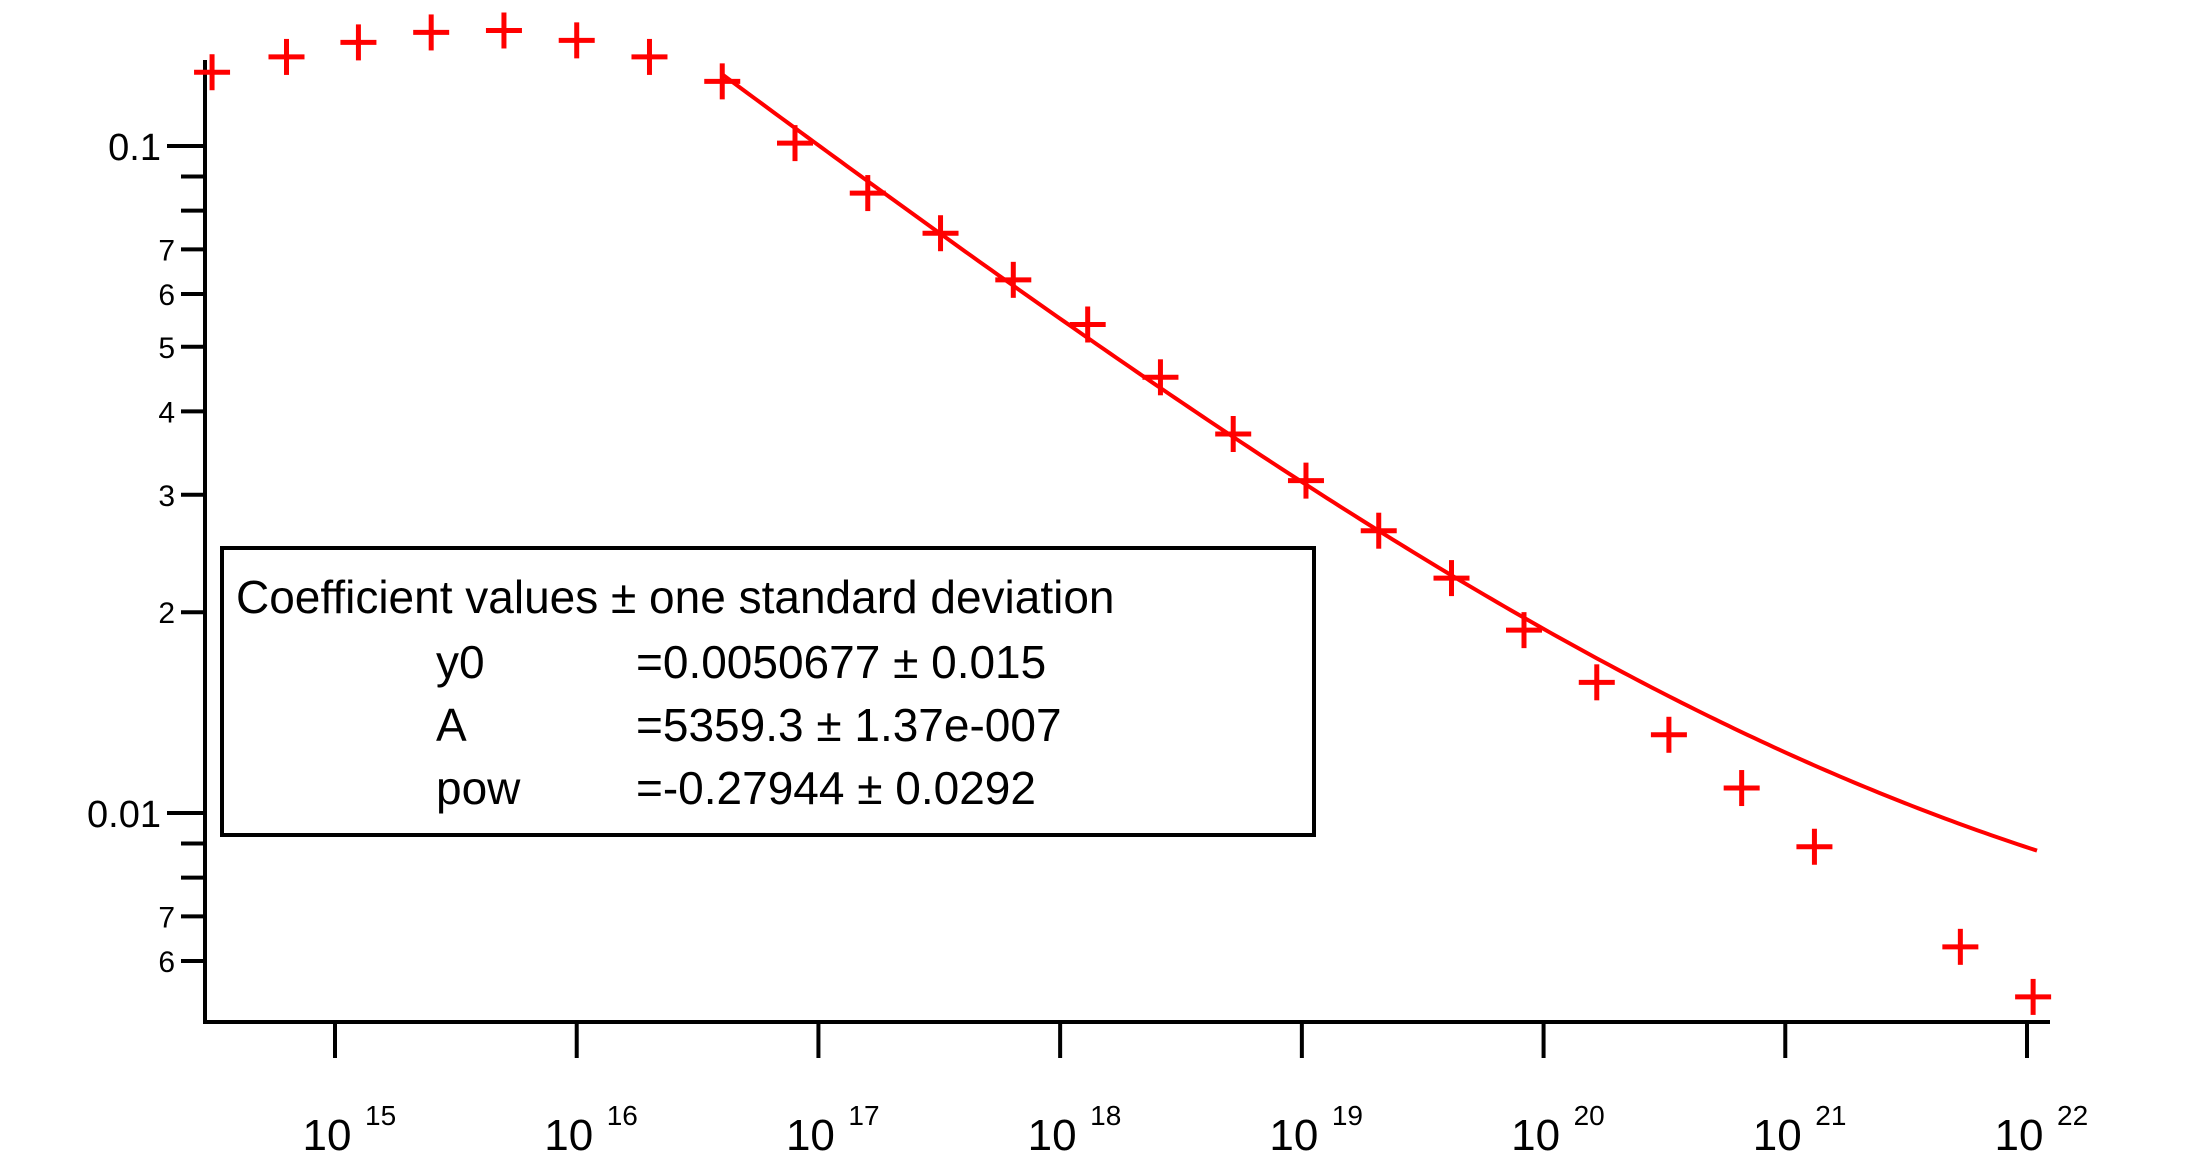 This screenshot has height=1155, width=2188. Describe the element at coordinates (841, 662) in the screenshot. I see `legend-row-value-y0: =0.0050677 ± 0.015` at that location.